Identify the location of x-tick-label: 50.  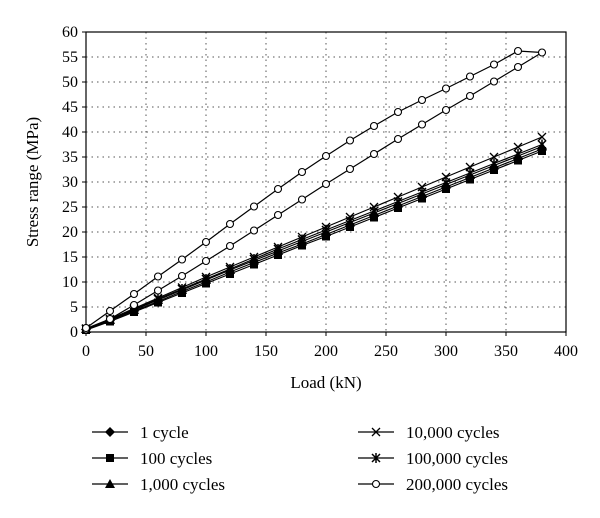
(146, 351).